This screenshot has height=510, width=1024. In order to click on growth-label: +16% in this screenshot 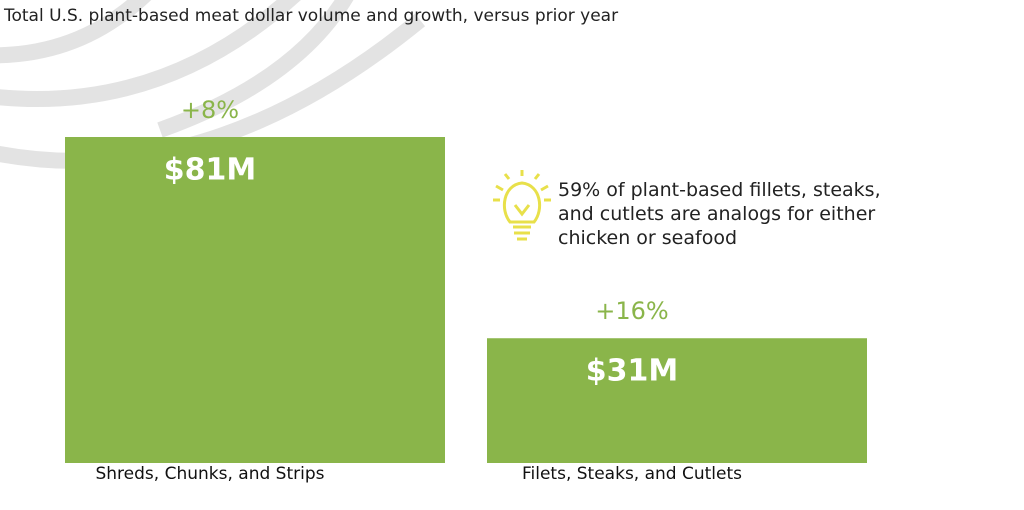, I will do `click(631, 311)`.